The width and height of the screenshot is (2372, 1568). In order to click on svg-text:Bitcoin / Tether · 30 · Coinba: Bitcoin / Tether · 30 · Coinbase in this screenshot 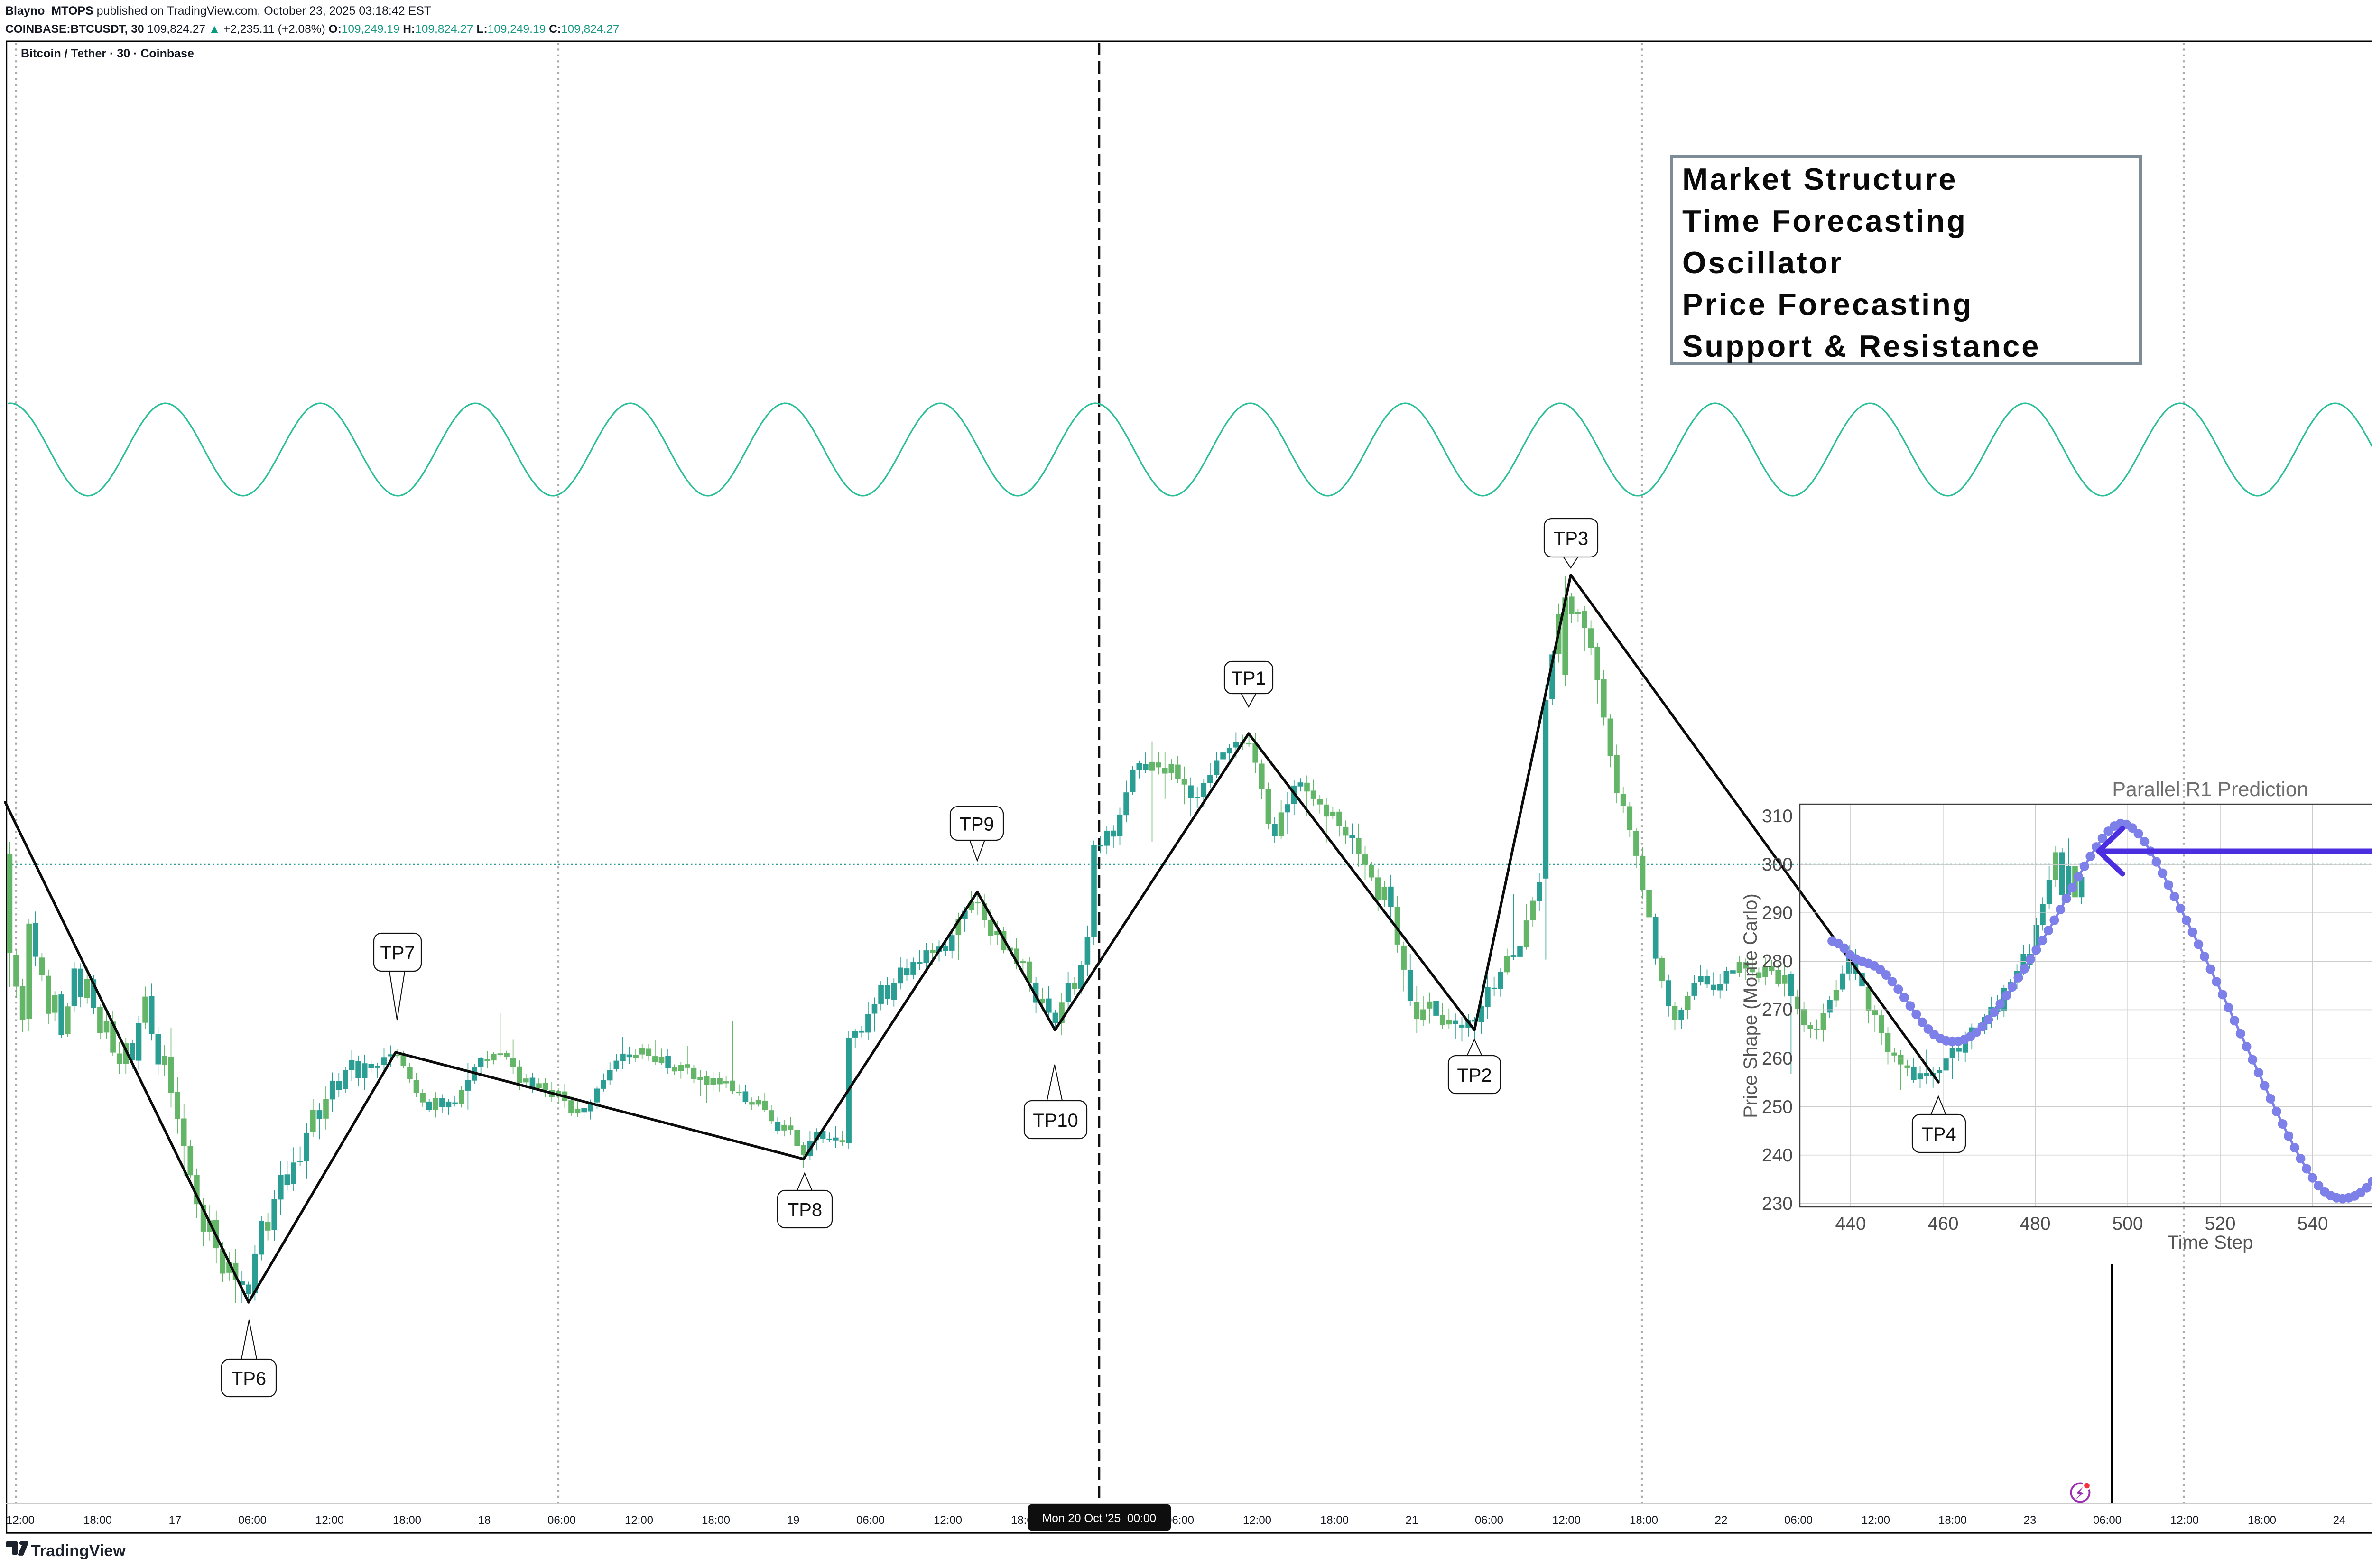, I will do `click(107, 53)`.